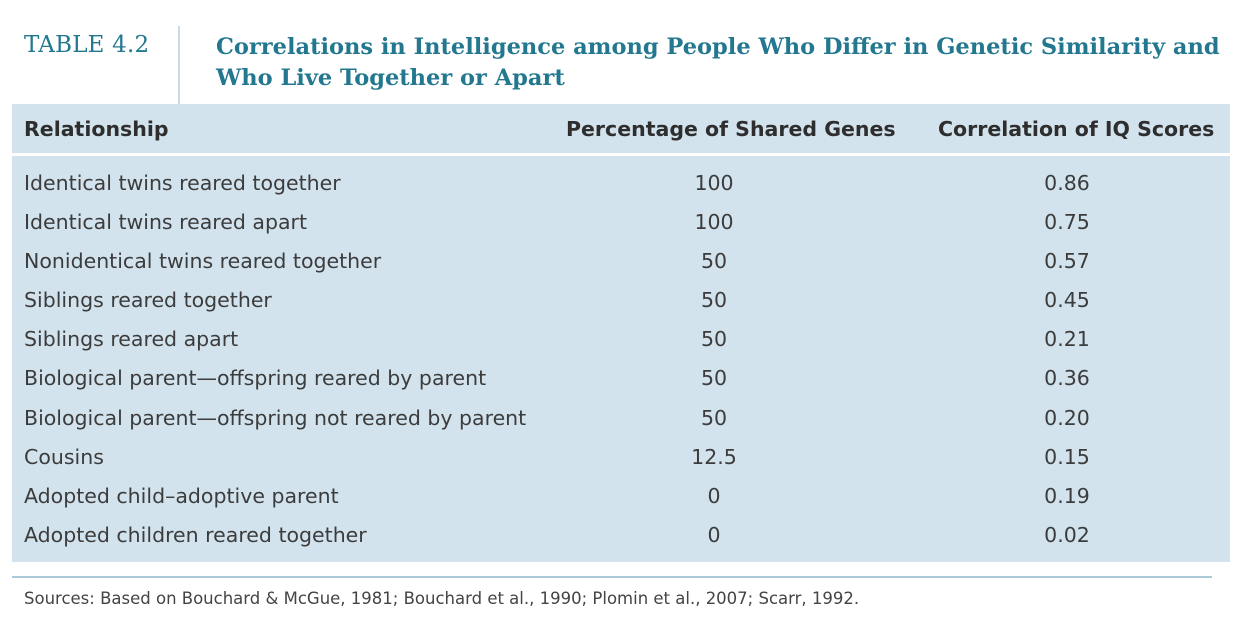 This screenshot has height=630, width=1254. I want to click on relationship-cell: Siblings reared apart, so click(131, 339).